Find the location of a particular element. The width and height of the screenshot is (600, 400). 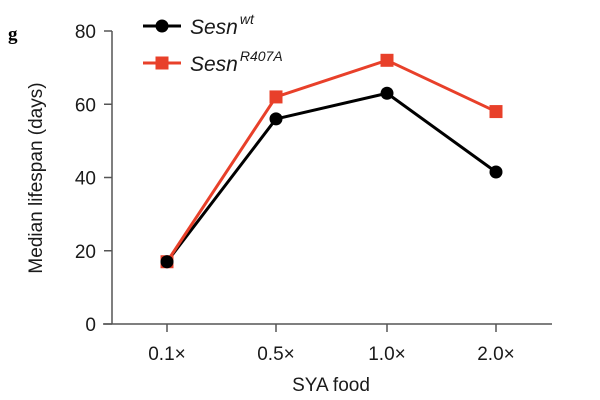

legend-superscript: wt is located at coordinates (247, 19).